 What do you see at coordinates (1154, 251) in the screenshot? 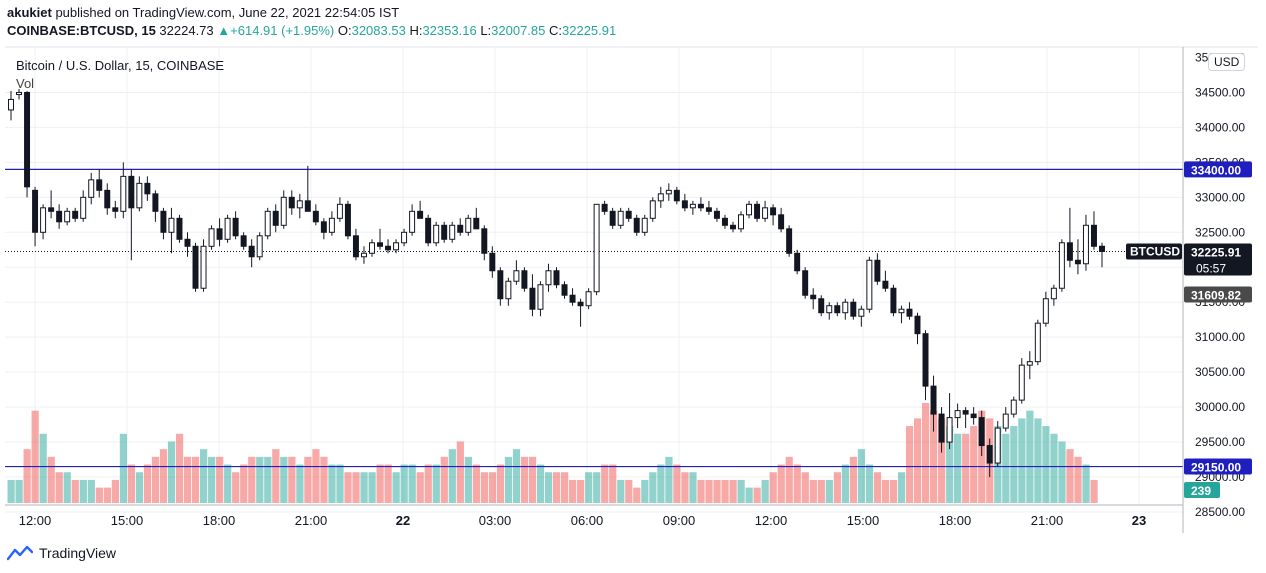
I see `symbol-tag-box` at bounding box center [1154, 251].